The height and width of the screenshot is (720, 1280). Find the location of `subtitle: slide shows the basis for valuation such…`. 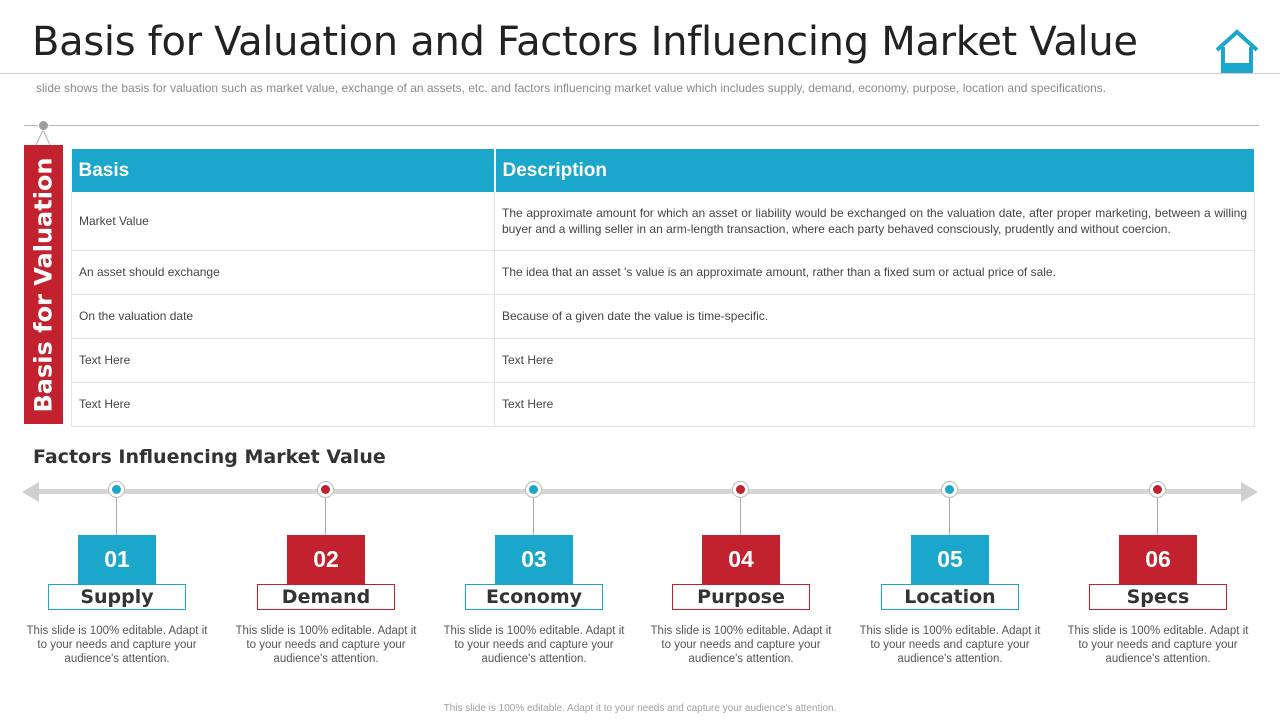

subtitle: slide shows the basis for valuation such… is located at coordinates (571, 88).